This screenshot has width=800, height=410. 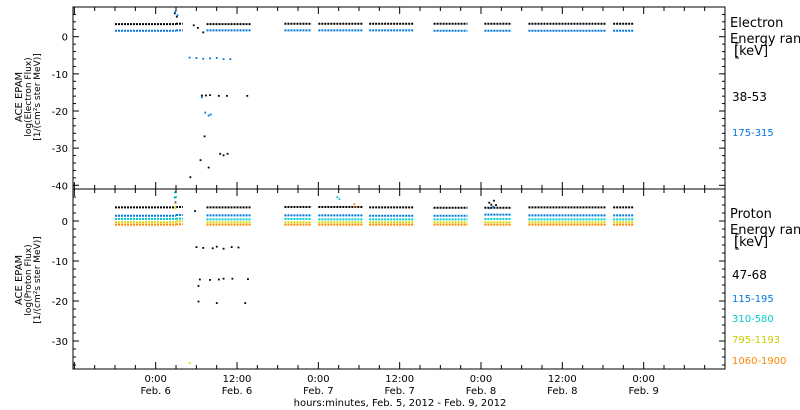 What do you see at coordinates (751, 242) in the screenshot?
I see `proton-legend-title-3: [keV]` at bounding box center [751, 242].